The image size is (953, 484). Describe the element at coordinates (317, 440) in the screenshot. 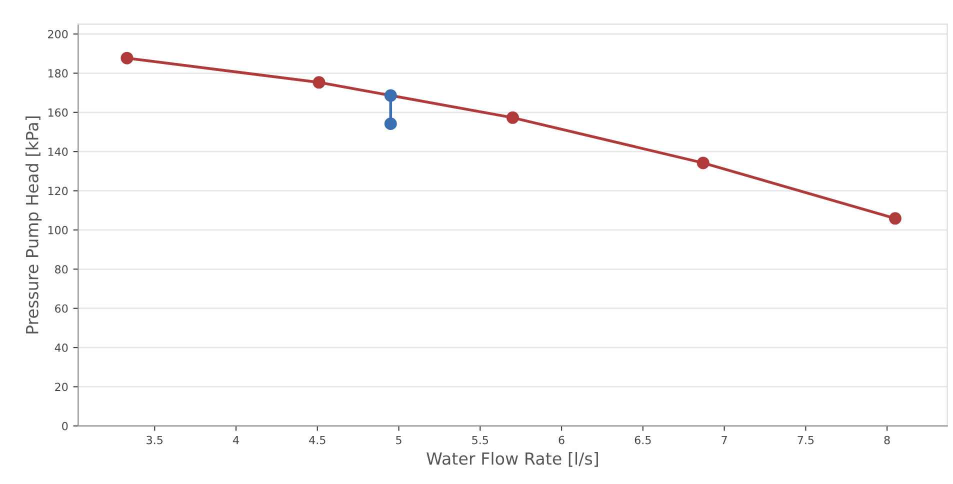

I see `x-tick-label: 4.5` at that location.